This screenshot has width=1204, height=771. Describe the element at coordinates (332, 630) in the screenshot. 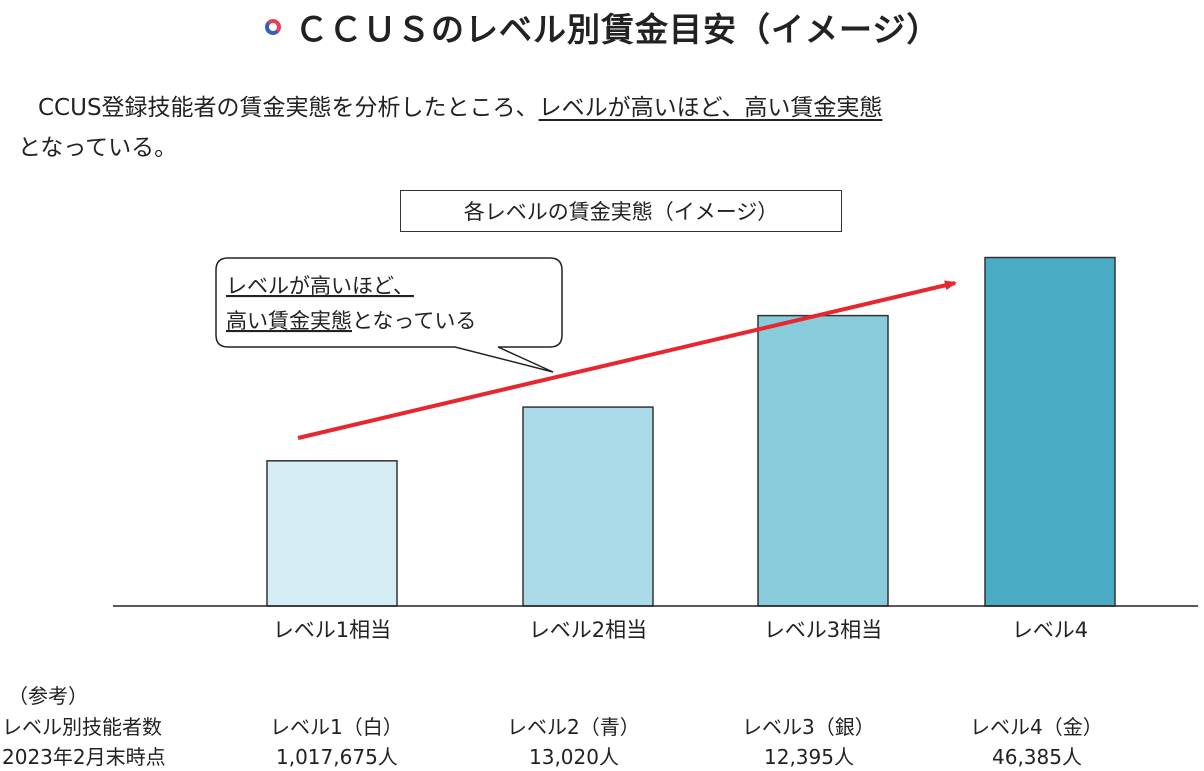

I see `category-label-1: レベル1相当` at that location.